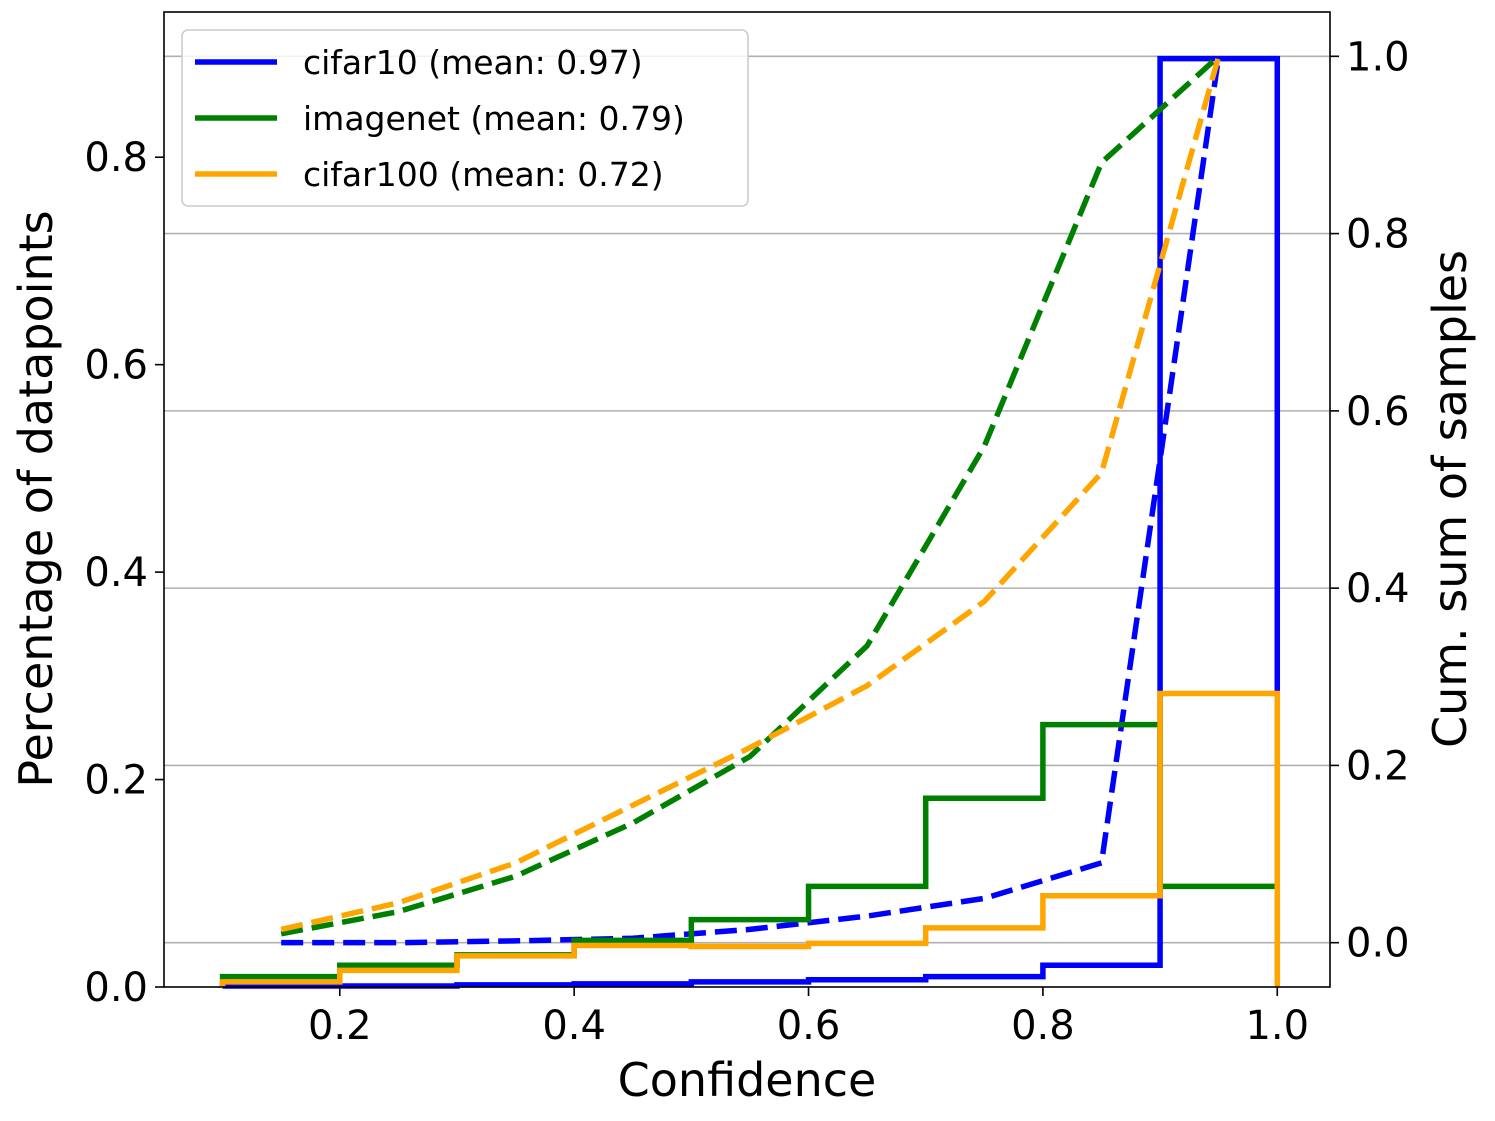  What do you see at coordinates (494, 118) in the screenshot?
I see `legend-label-imagenet: imagenet (mean: 0.79)` at bounding box center [494, 118].